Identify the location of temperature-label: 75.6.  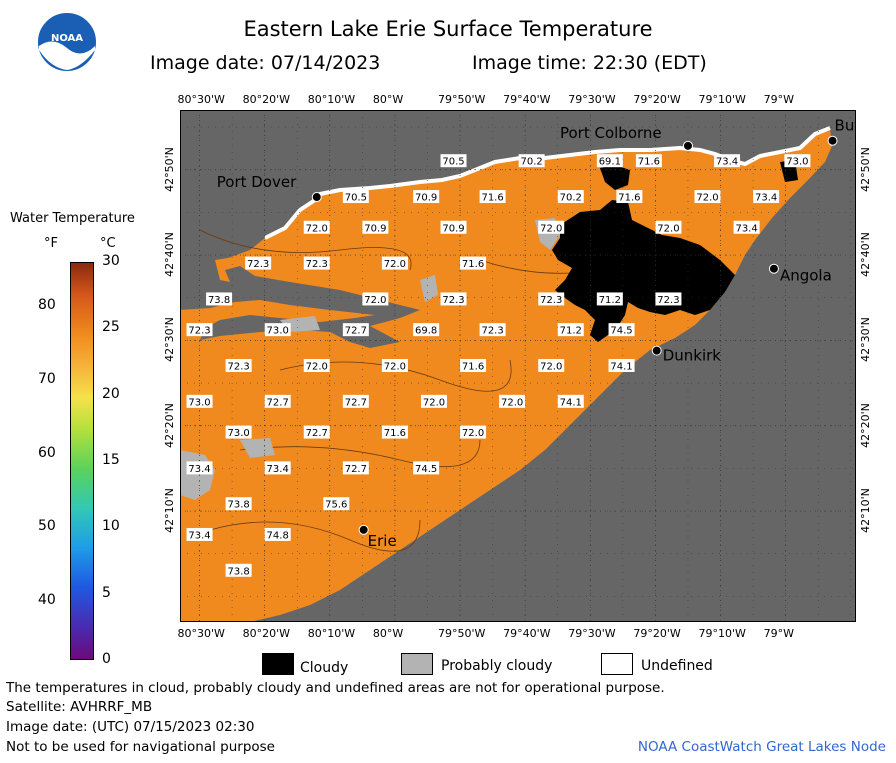
(336, 504).